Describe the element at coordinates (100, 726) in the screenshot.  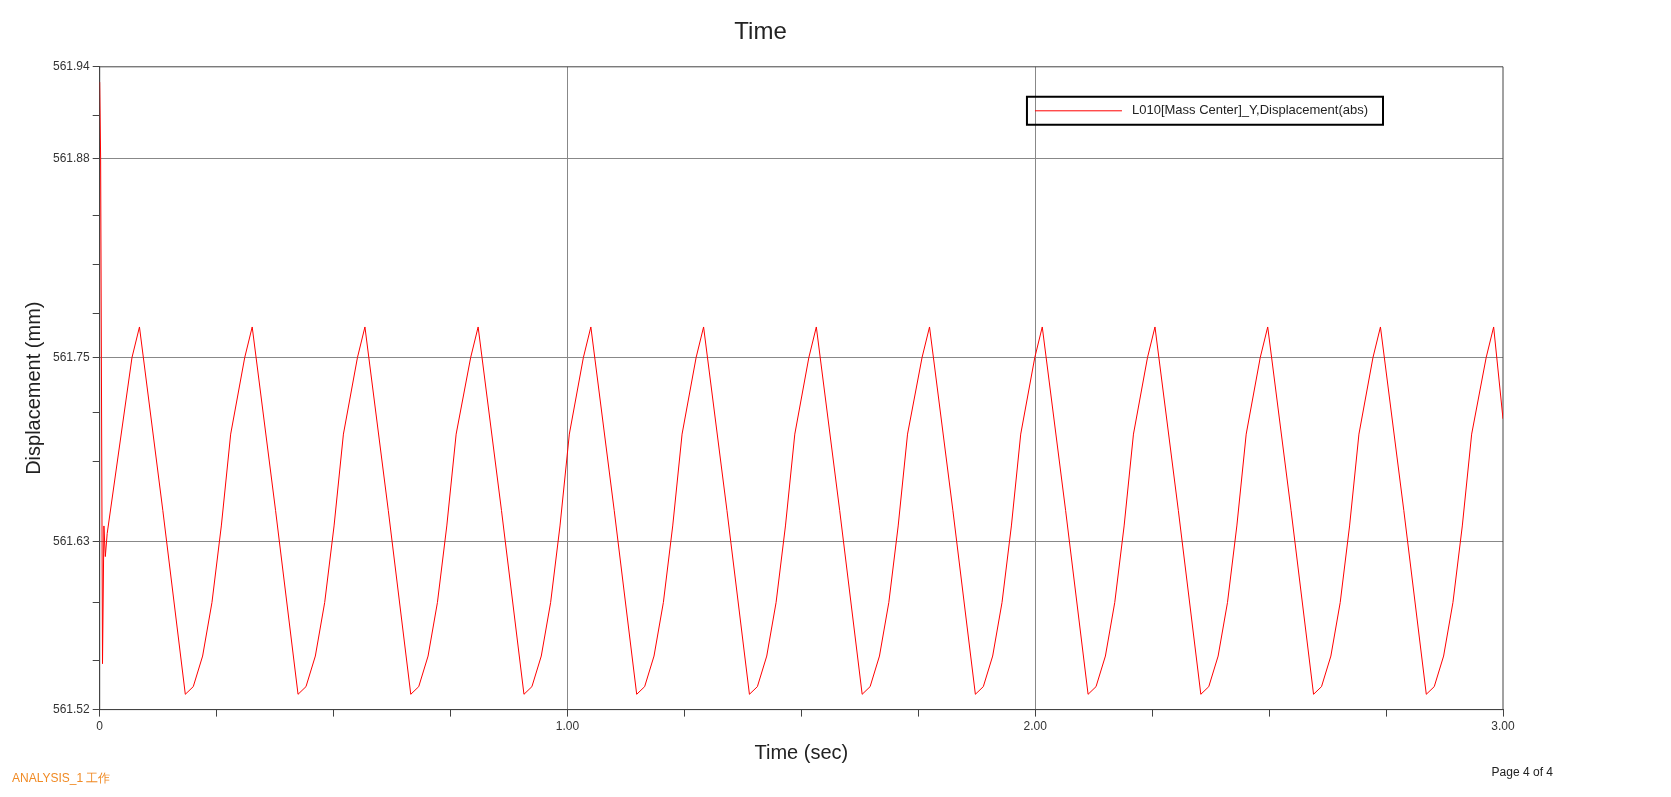
I see `x-tick-label: 0` at that location.